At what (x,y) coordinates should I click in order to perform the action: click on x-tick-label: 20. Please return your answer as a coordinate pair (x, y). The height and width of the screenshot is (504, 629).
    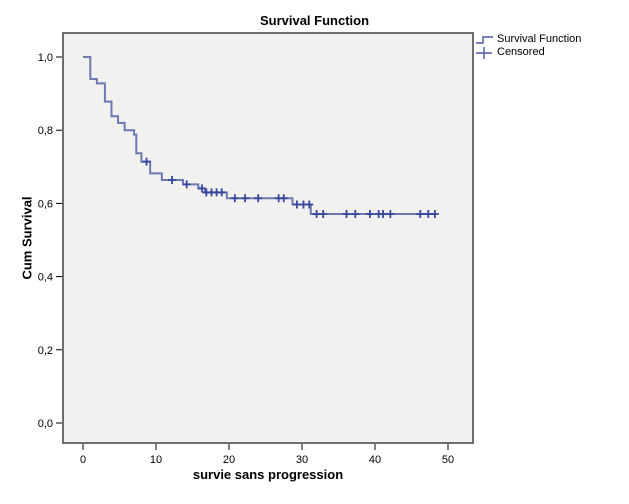
    Looking at the image, I should click on (229, 460).